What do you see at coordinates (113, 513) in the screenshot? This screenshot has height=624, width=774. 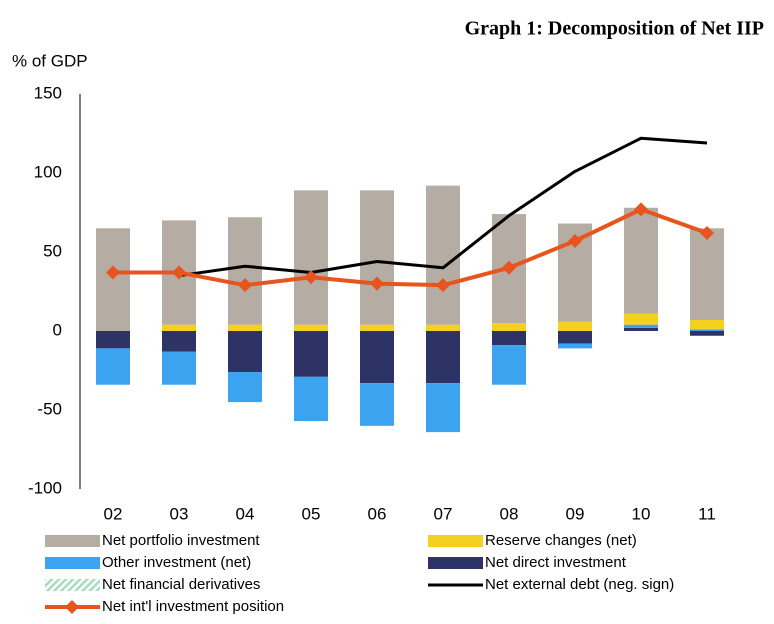 I see `x-tick-label: 02` at bounding box center [113, 513].